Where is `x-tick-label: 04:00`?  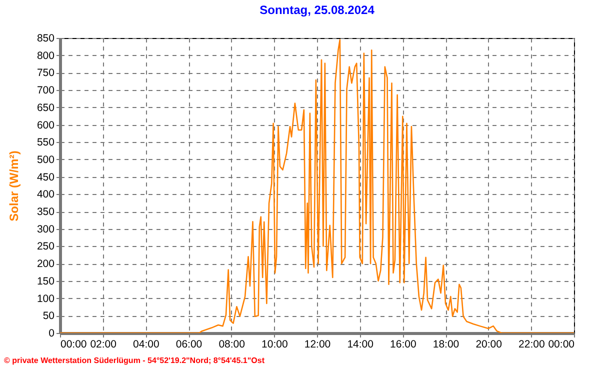 x-tick-label: 04:00 is located at coordinates (146, 344).